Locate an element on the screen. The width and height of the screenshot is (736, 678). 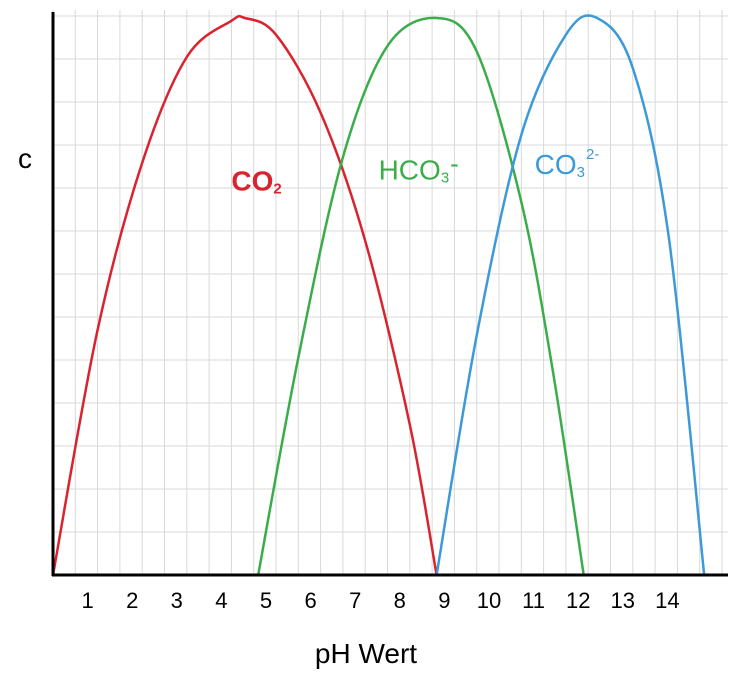
x-tick-label: 9 is located at coordinates (444, 600).